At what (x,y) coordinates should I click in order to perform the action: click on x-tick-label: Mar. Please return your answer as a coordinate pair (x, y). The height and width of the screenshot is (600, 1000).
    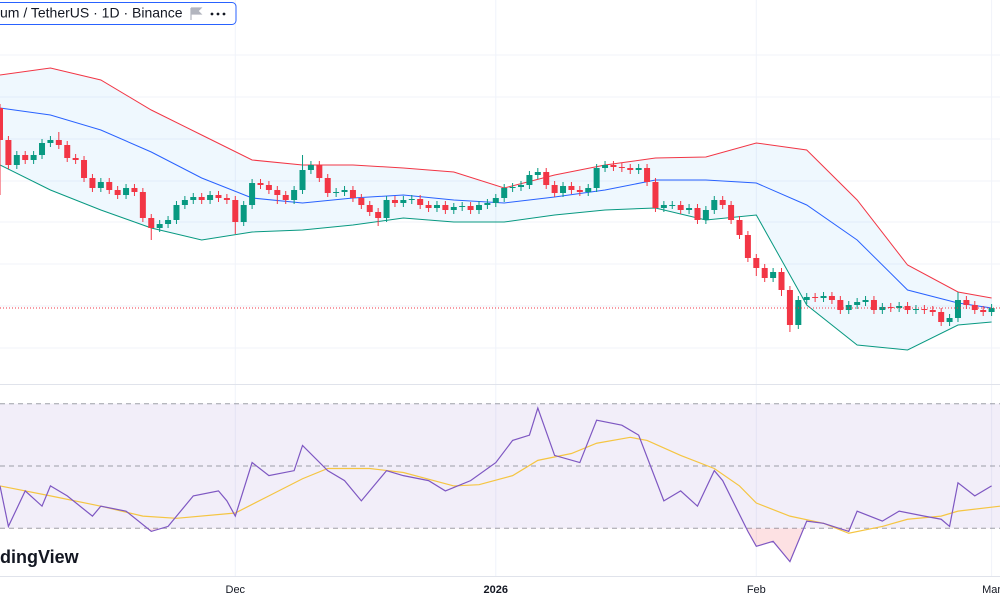
    Looking at the image, I should click on (991, 590).